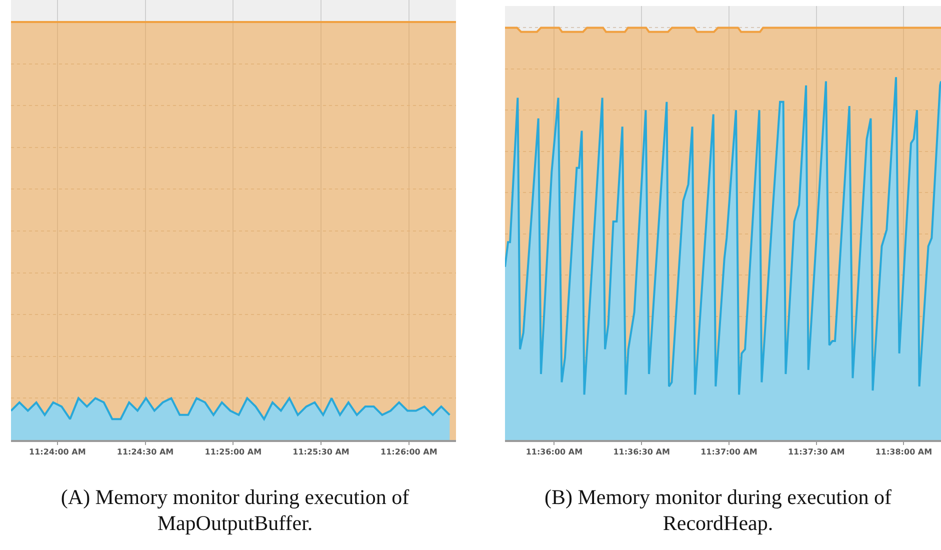 This screenshot has height=550, width=941. What do you see at coordinates (729, 452) in the screenshot?
I see `x-tick-label: 11:37:00 AM` at bounding box center [729, 452].